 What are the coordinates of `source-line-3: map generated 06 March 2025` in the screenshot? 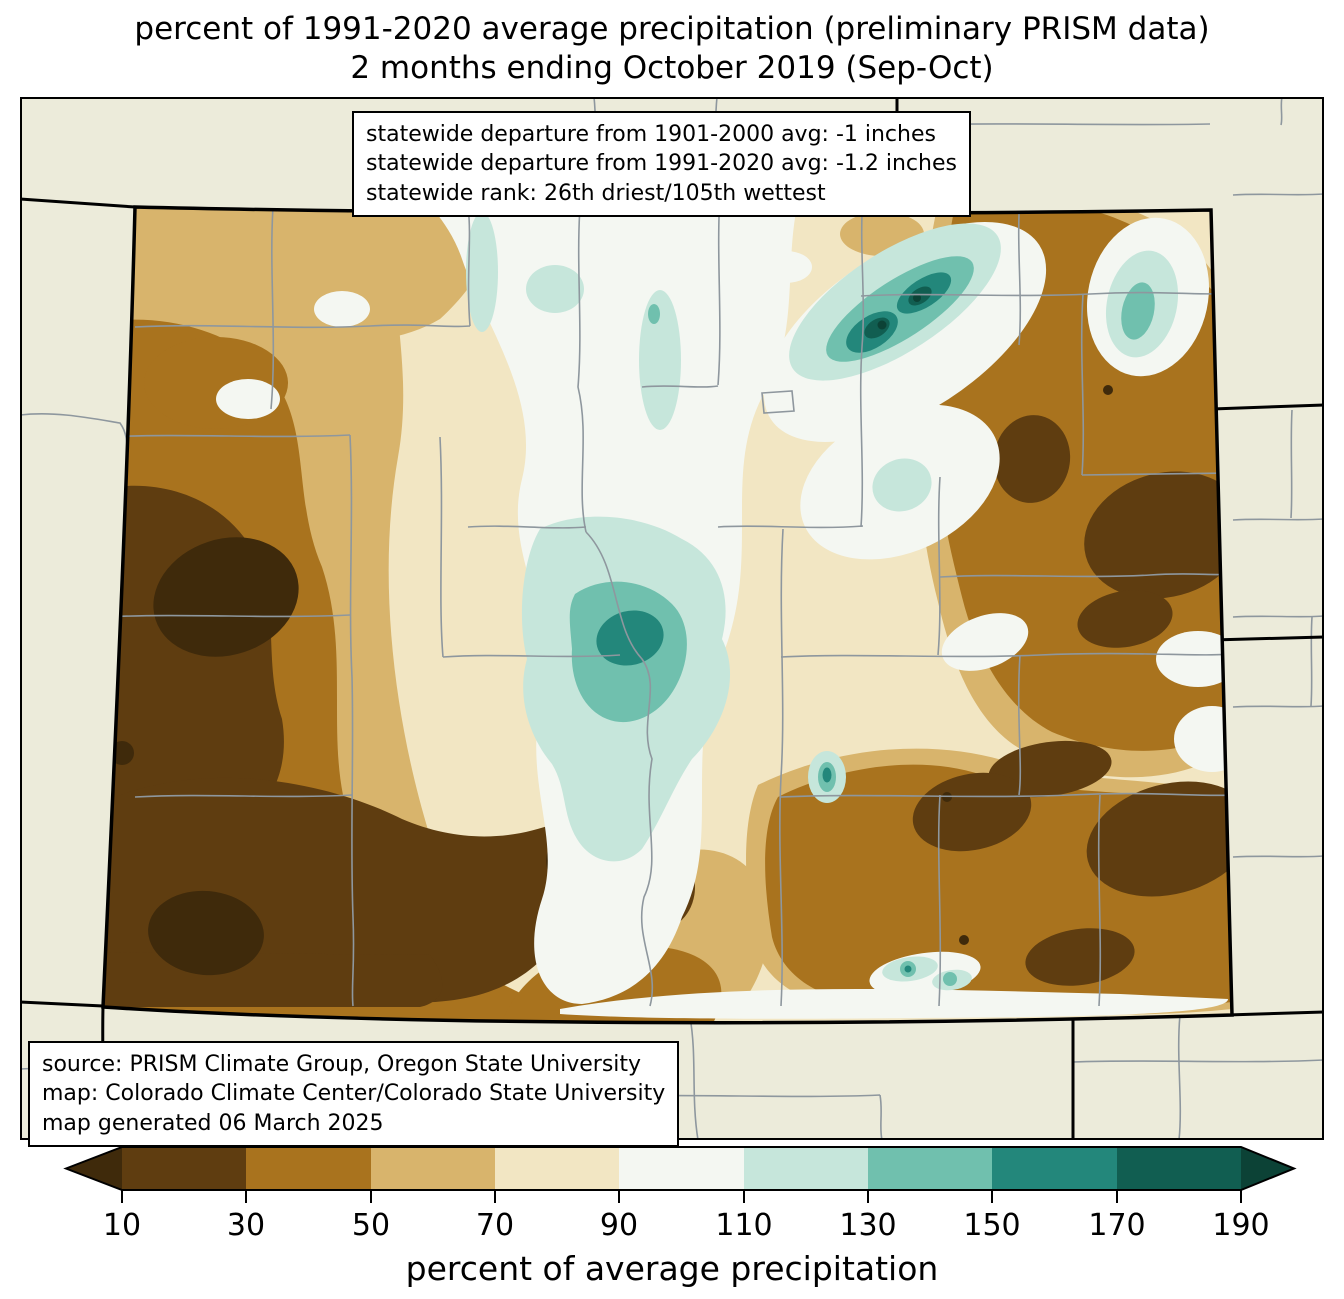 It's located at (213, 1123).